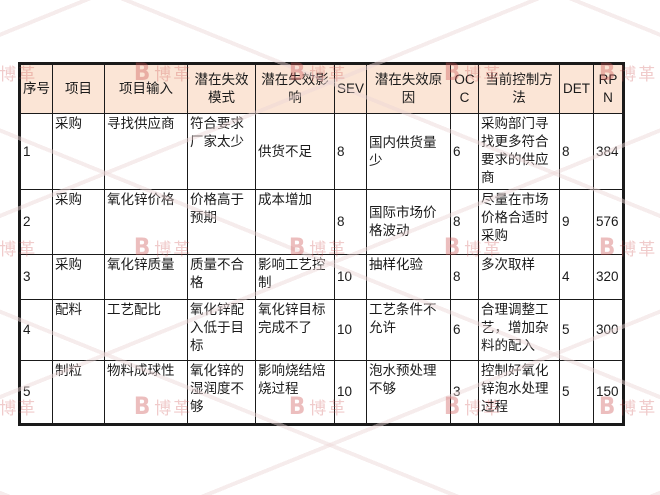  I want to click on cell-effect: 成本增加, so click(295, 222).